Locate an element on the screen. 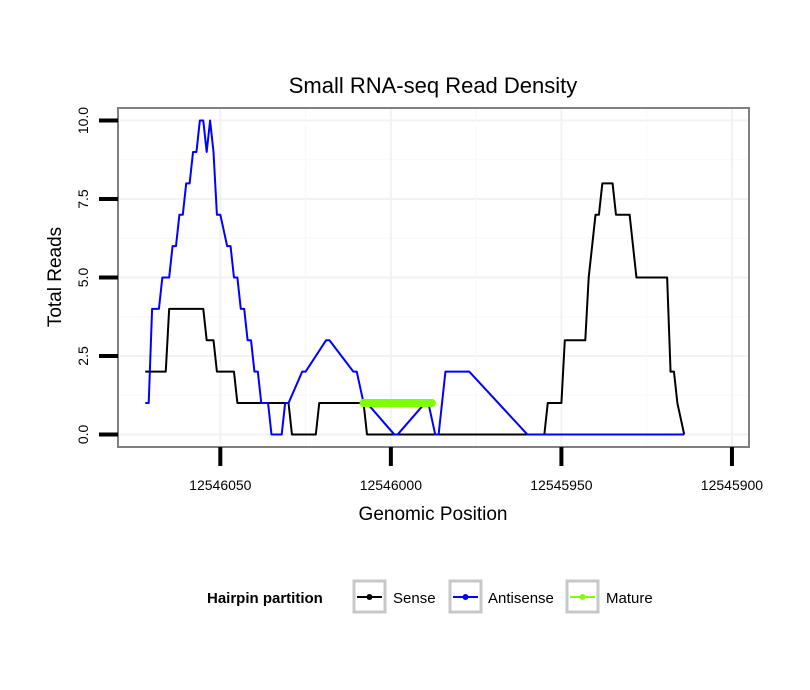 The image size is (810, 690). x-tick-label: 12546000 is located at coordinates (391, 485).